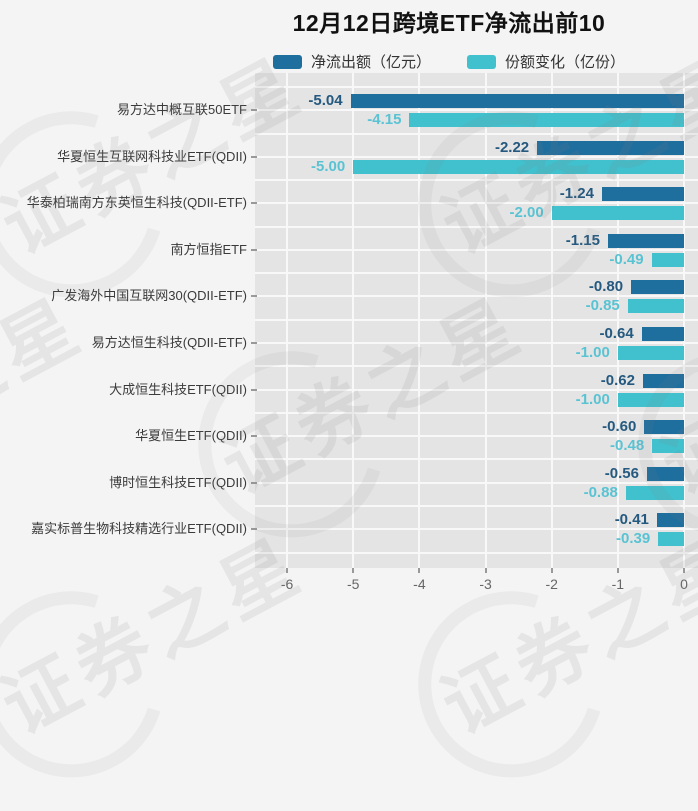 This screenshot has height=811, width=698. What do you see at coordinates (551, 584) in the screenshot?
I see `x-axis-tick-label: -2` at bounding box center [551, 584].